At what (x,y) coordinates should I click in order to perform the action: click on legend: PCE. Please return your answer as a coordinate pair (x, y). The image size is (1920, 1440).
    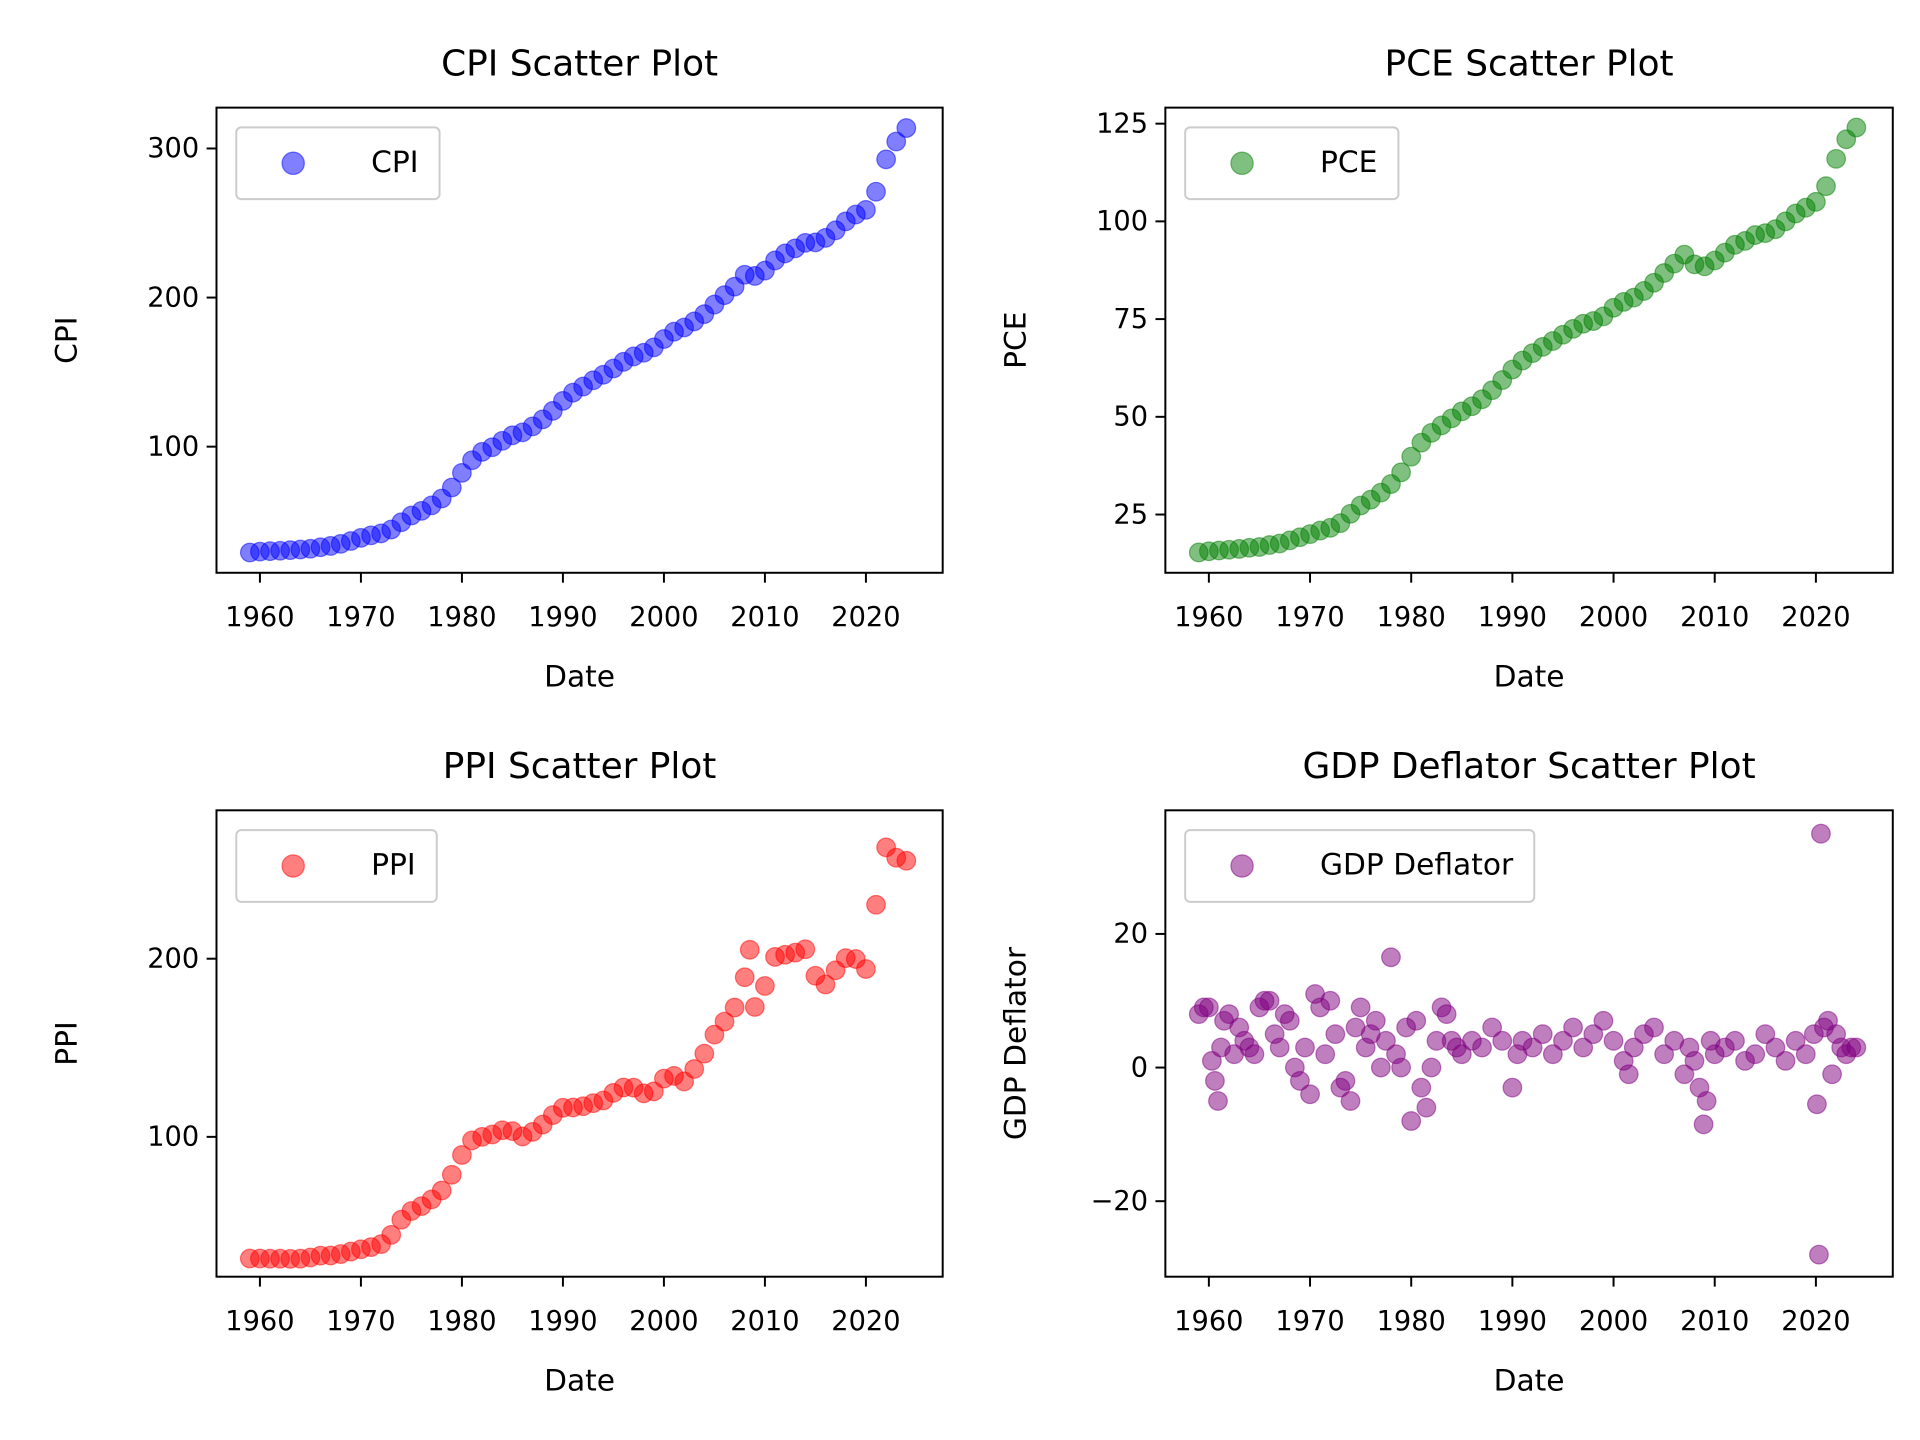
    Looking at the image, I should click on (1292, 163).